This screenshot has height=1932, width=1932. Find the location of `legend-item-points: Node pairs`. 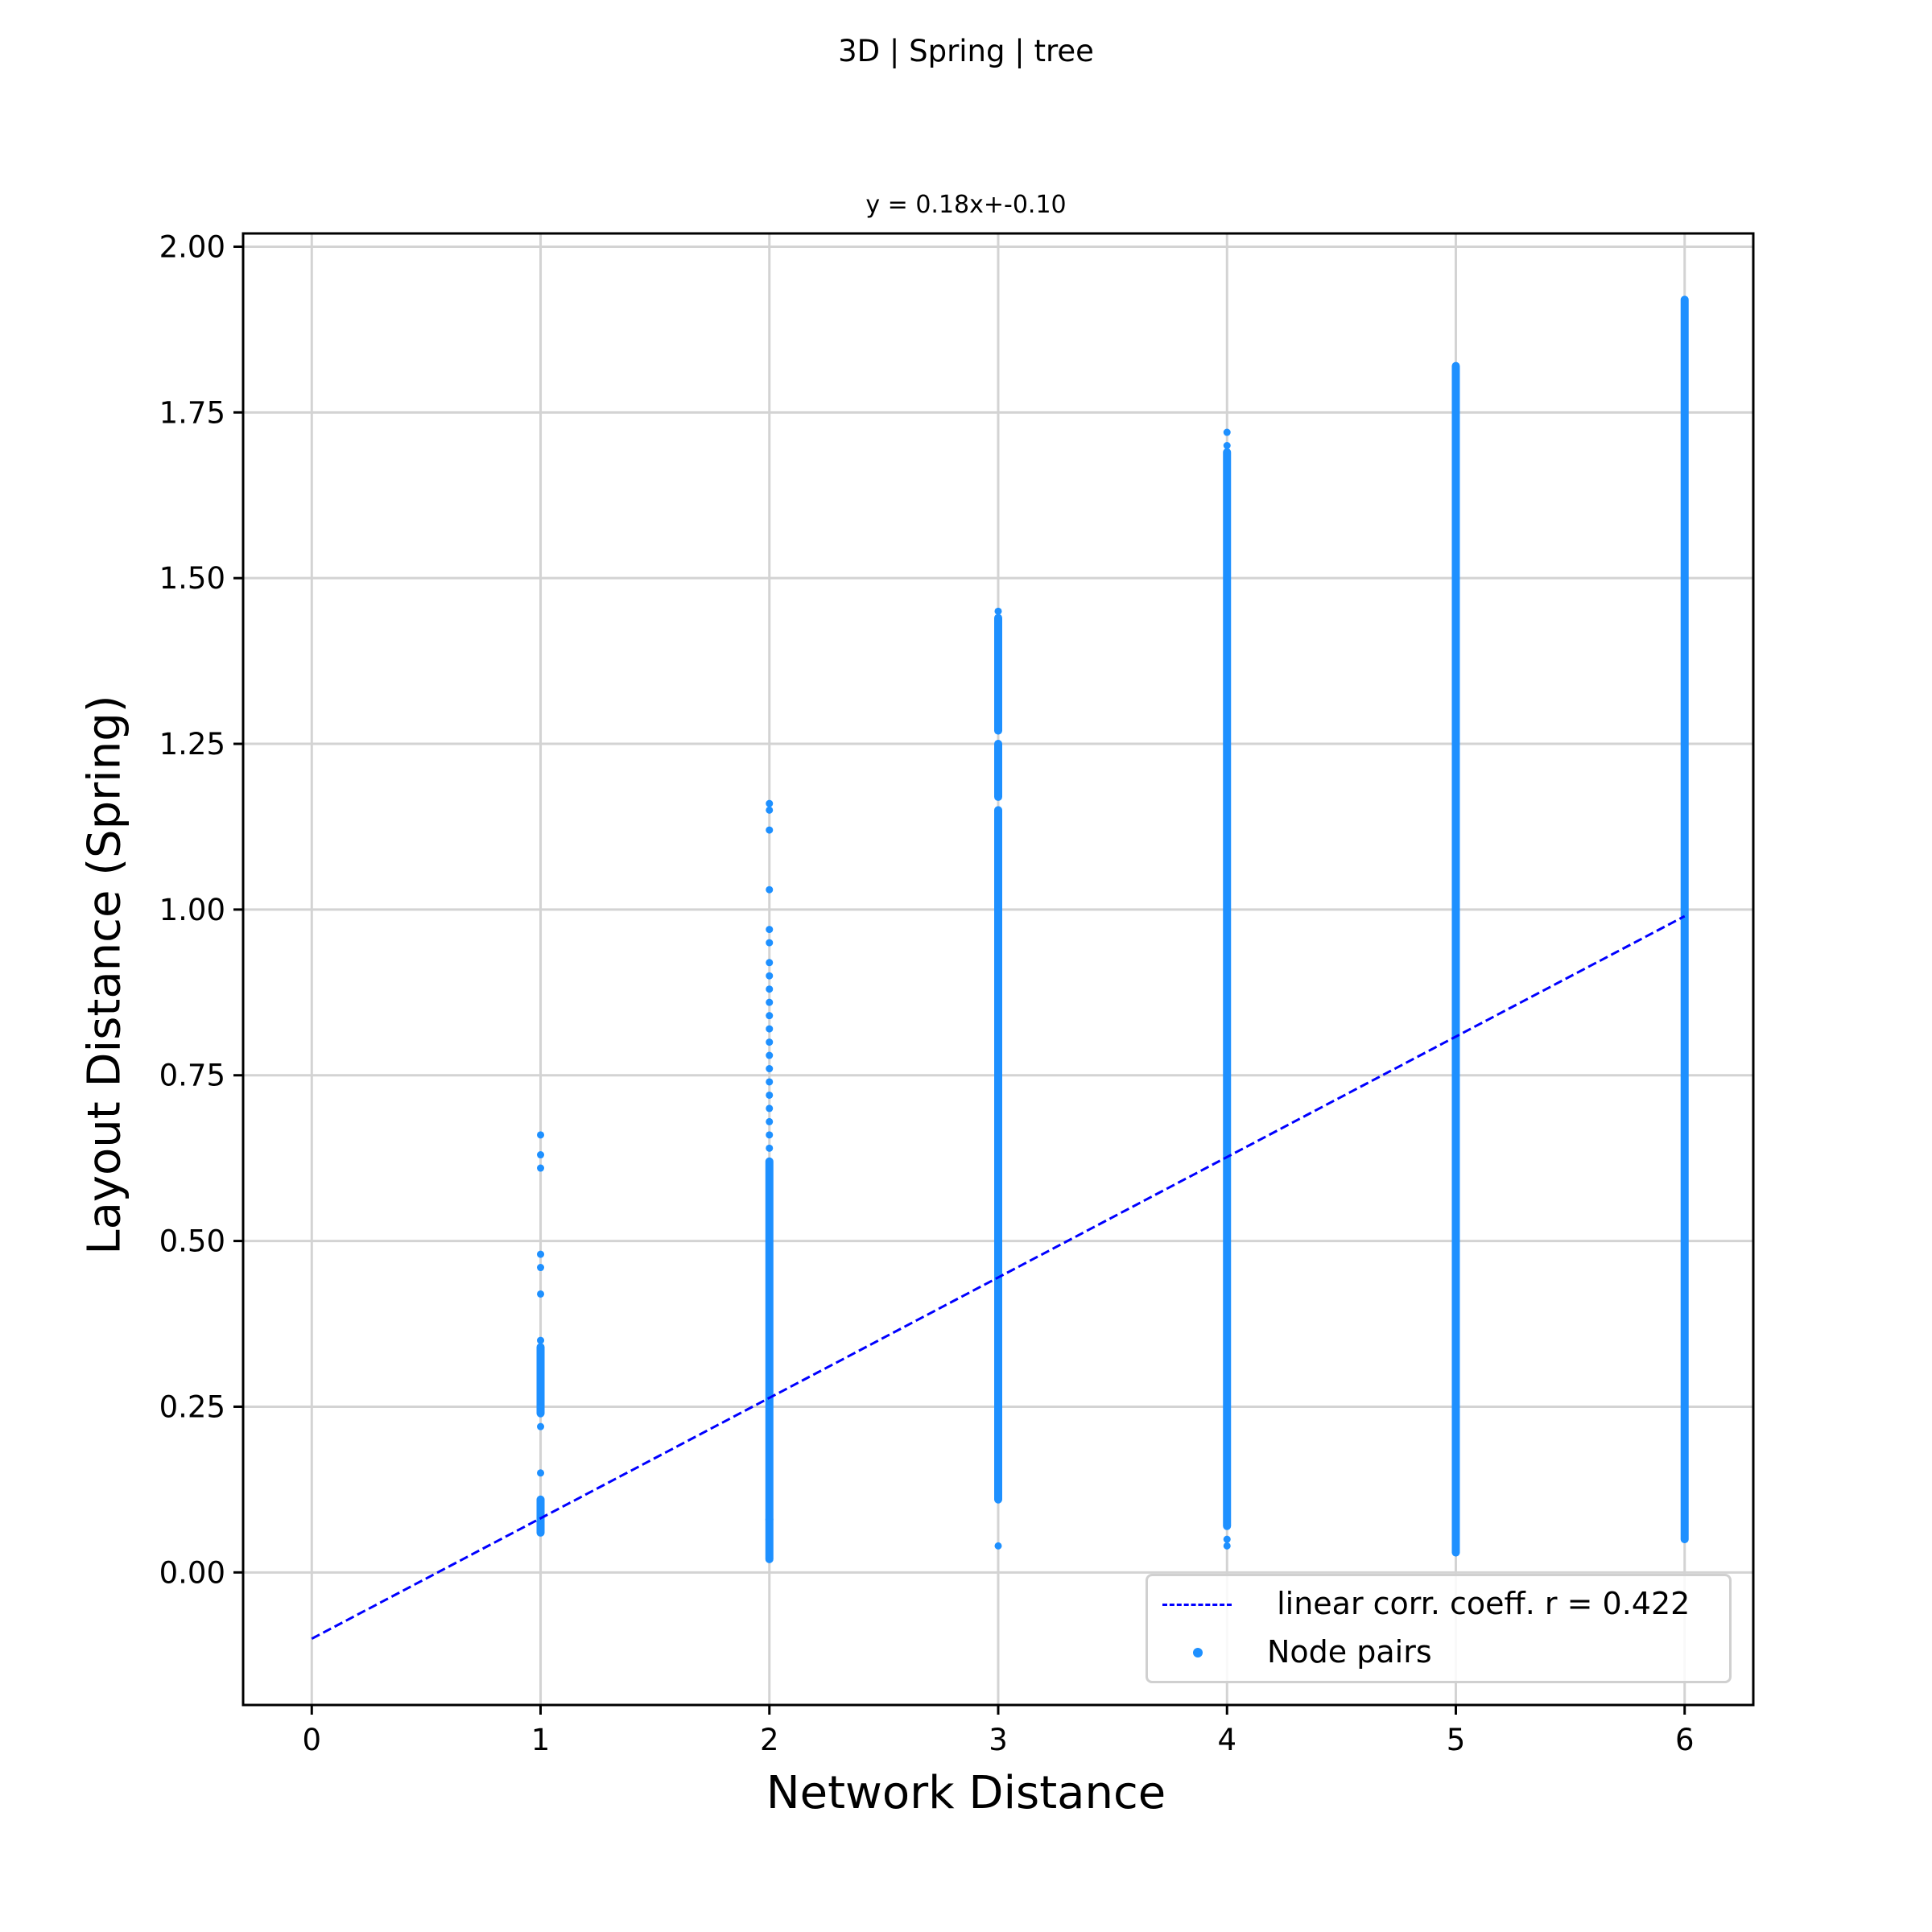

legend-item-points: Node pairs is located at coordinates (1438, 1653).